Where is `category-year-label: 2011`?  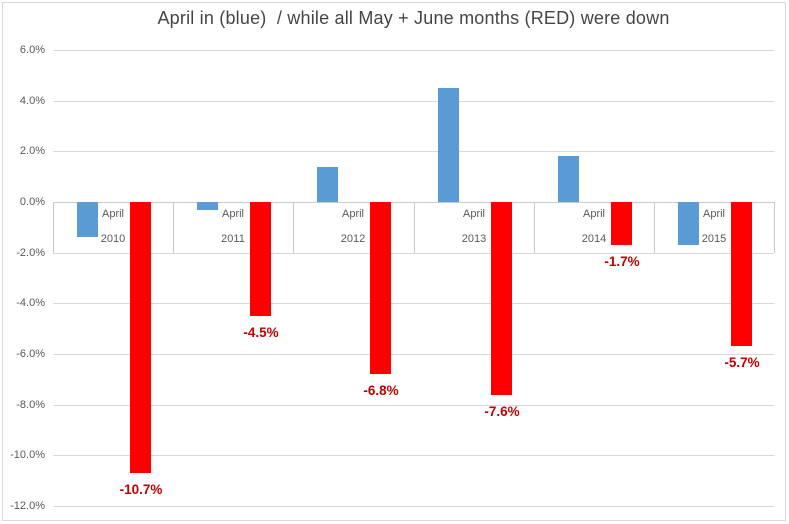
category-year-label: 2011 is located at coordinates (233, 239).